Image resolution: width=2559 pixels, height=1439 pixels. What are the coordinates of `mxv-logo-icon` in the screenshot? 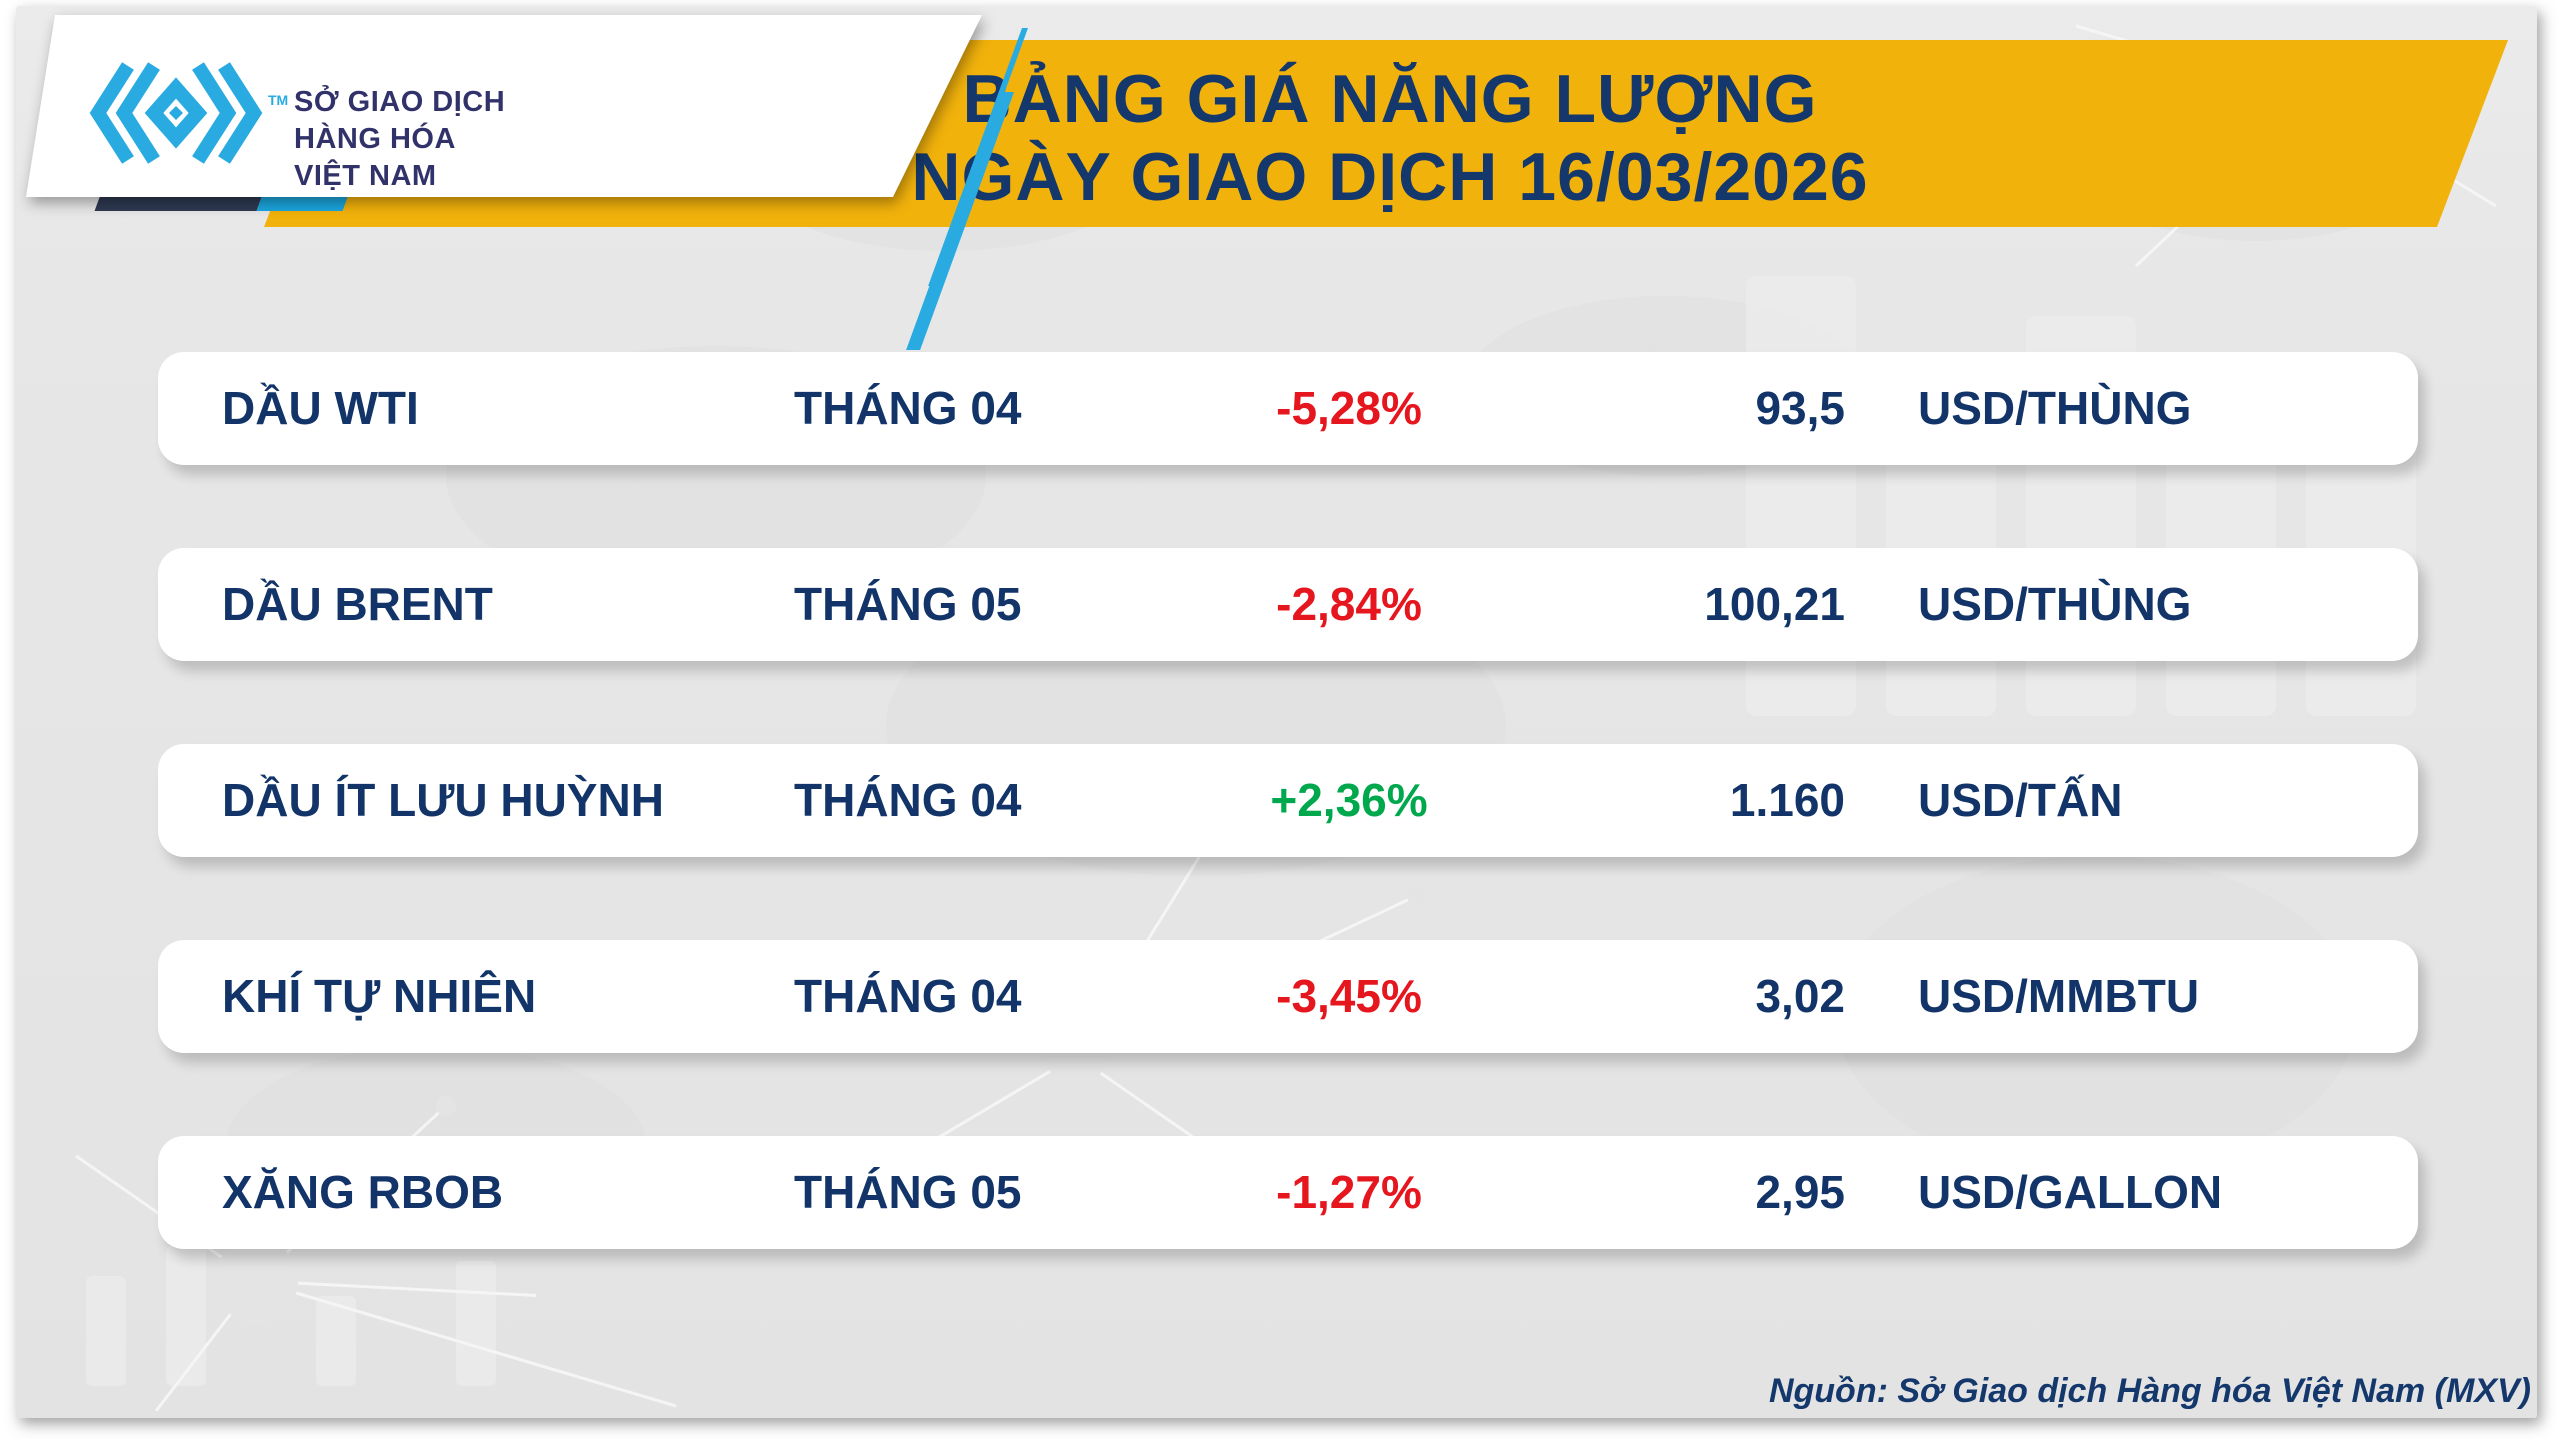 It's located at (176, 113).